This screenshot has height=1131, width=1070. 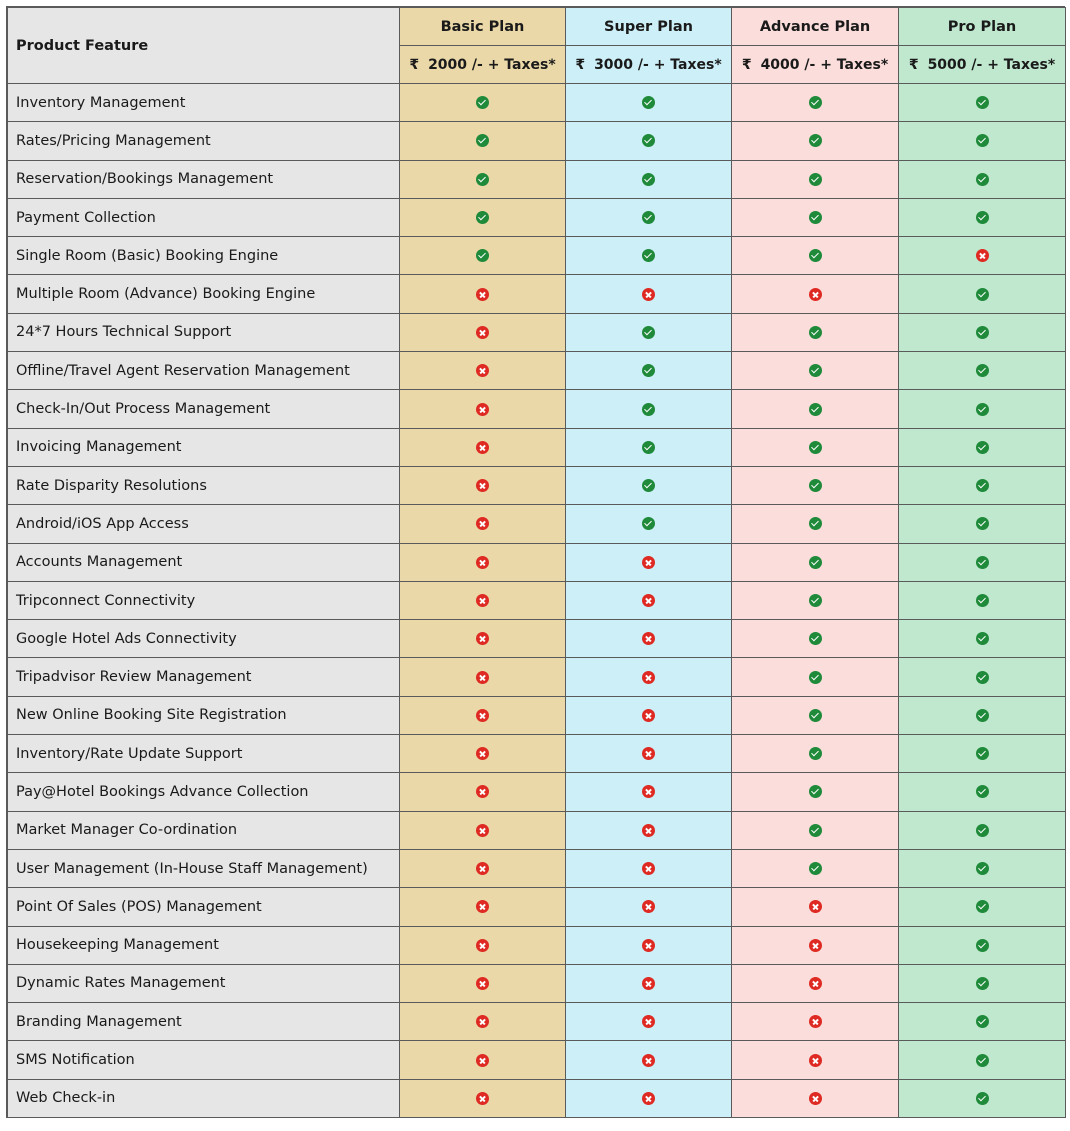 What do you see at coordinates (648, 64) in the screenshot?
I see `super-plan-price: ₹3000 /- + Taxes*` at bounding box center [648, 64].